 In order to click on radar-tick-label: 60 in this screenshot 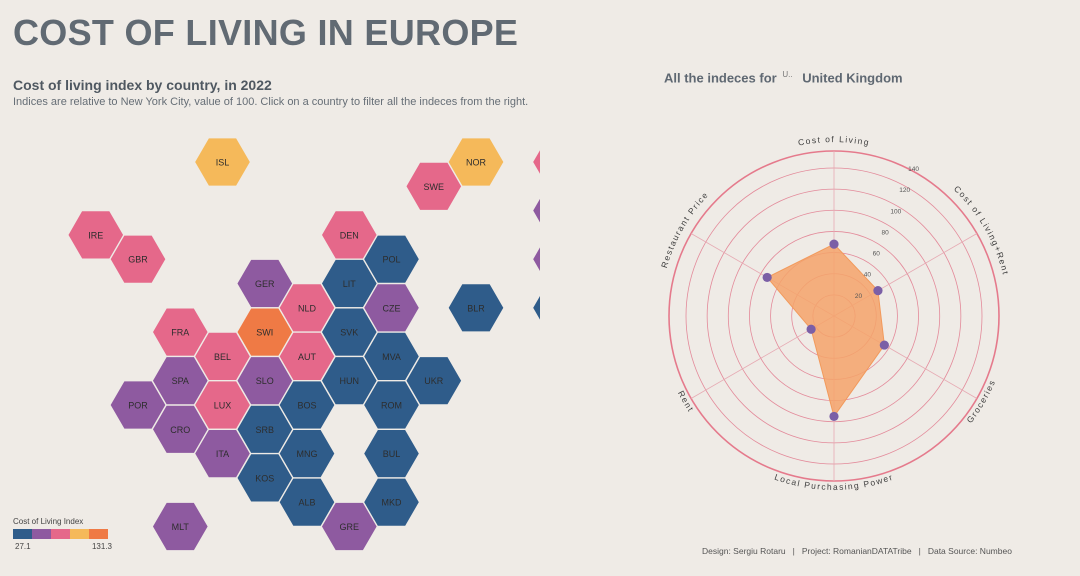, I will do `click(877, 254)`.